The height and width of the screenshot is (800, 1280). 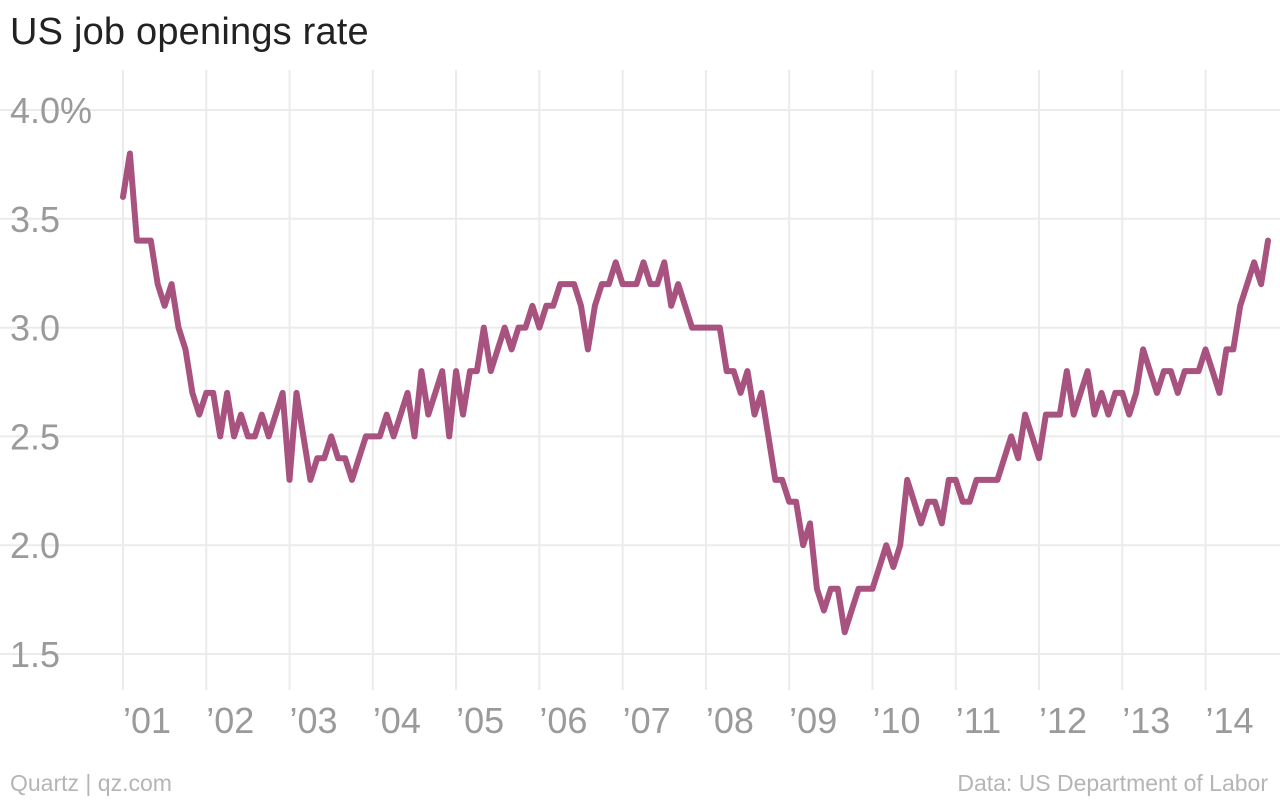 What do you see at coordinates (1230, 720) in the screenshot?
I see `x-tick-label: ’14` at bounding box center [1230, 720].